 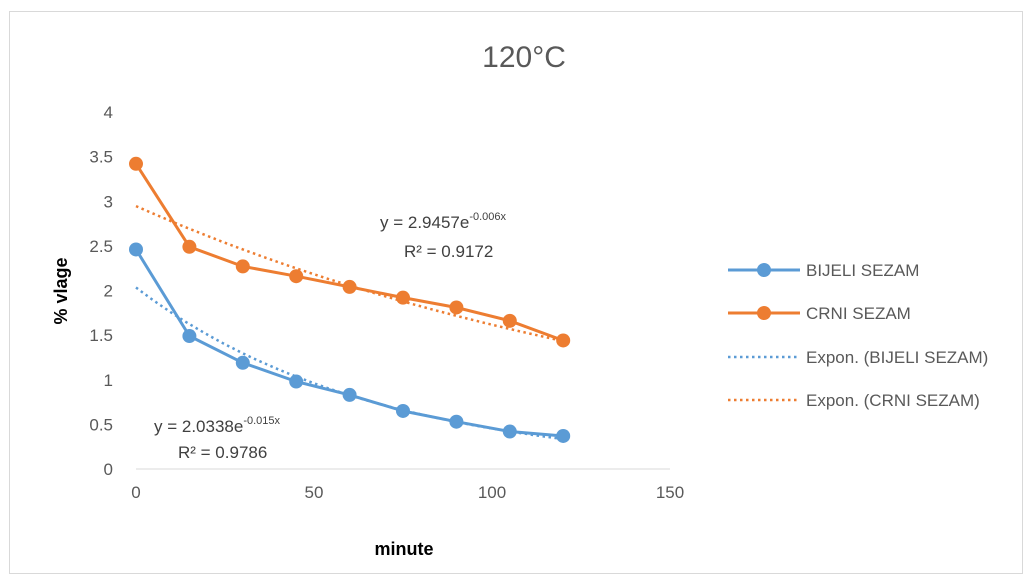 I want to click on legend-item-expon-crni: Expon. (CRNI SEZAM), so click(x=854, y=400).